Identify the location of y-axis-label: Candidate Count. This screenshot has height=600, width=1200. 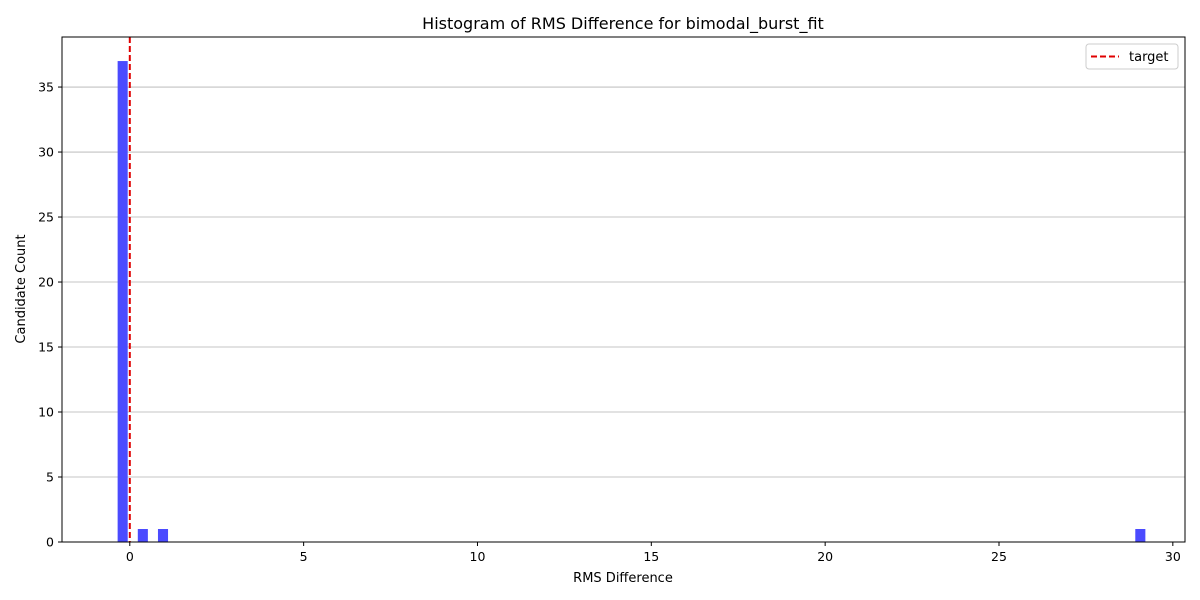
(21, 288).